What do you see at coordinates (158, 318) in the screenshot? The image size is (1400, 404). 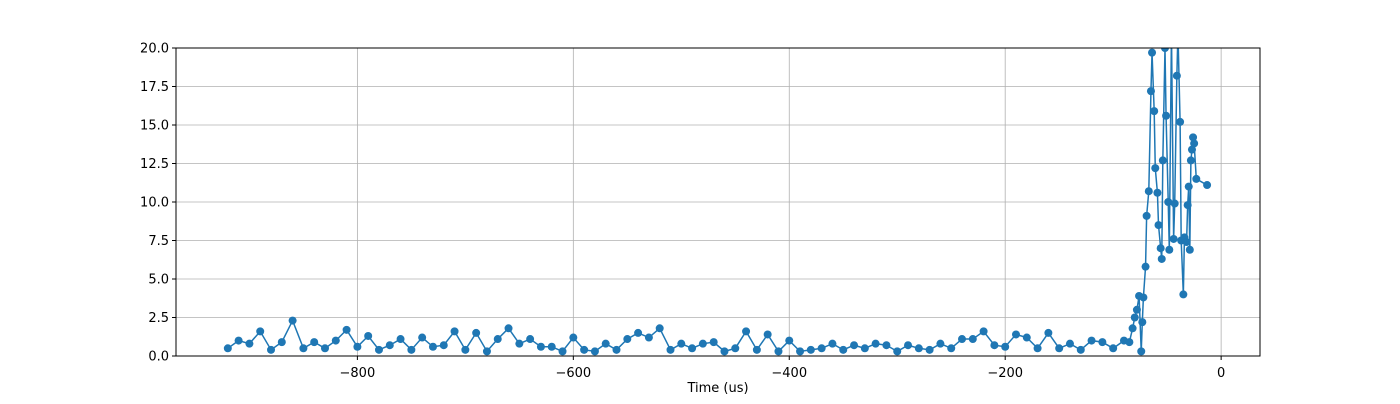 I see `y-tick-label: 2.5` at bounding box center [158, 318].